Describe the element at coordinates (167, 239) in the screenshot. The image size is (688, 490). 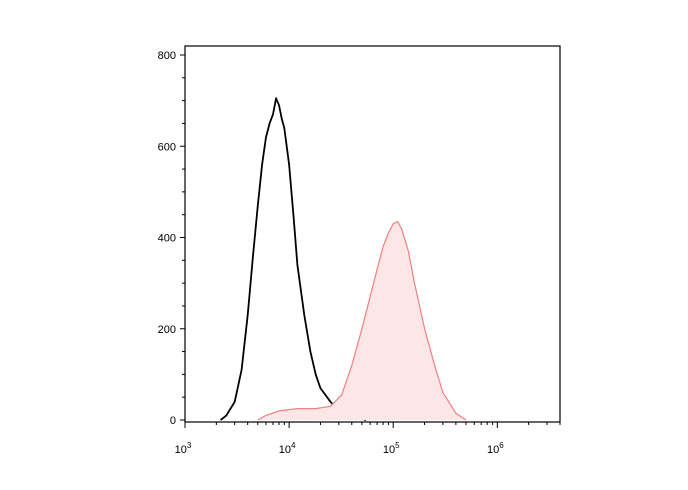
I see `y-tick-label: 400` at that location.